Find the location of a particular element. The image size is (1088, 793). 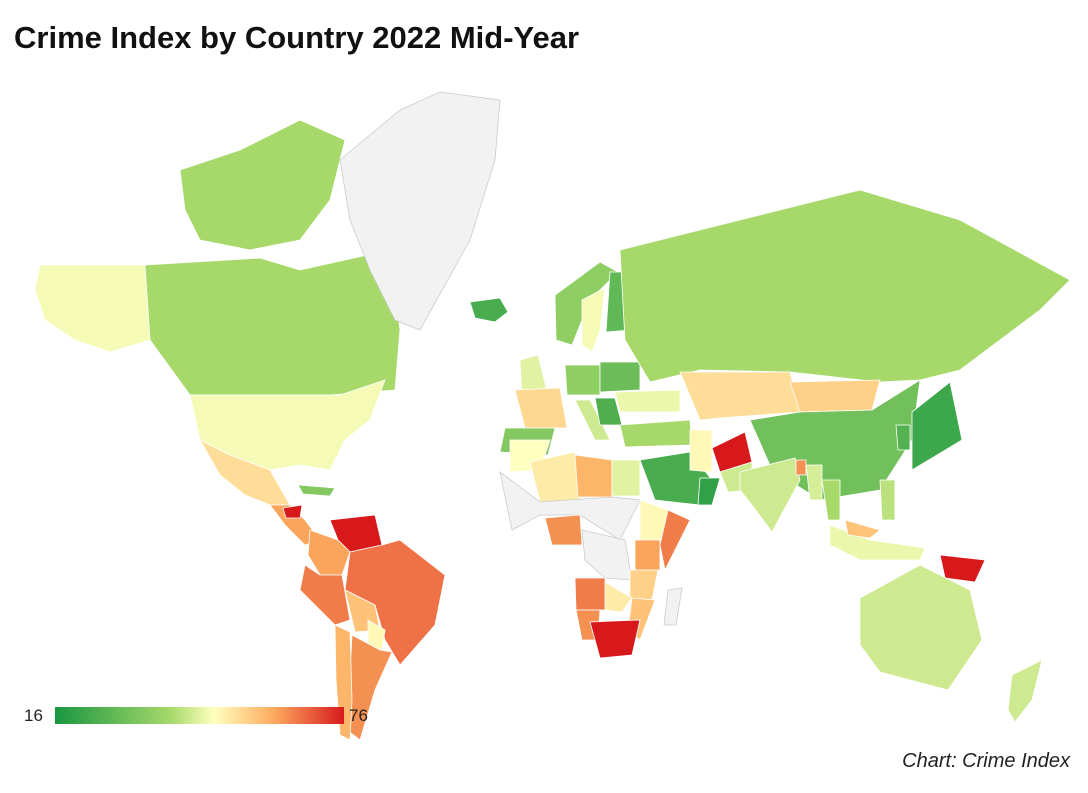

region-ukraine: Ukraine: 47 is located at coordinates (647, 401).